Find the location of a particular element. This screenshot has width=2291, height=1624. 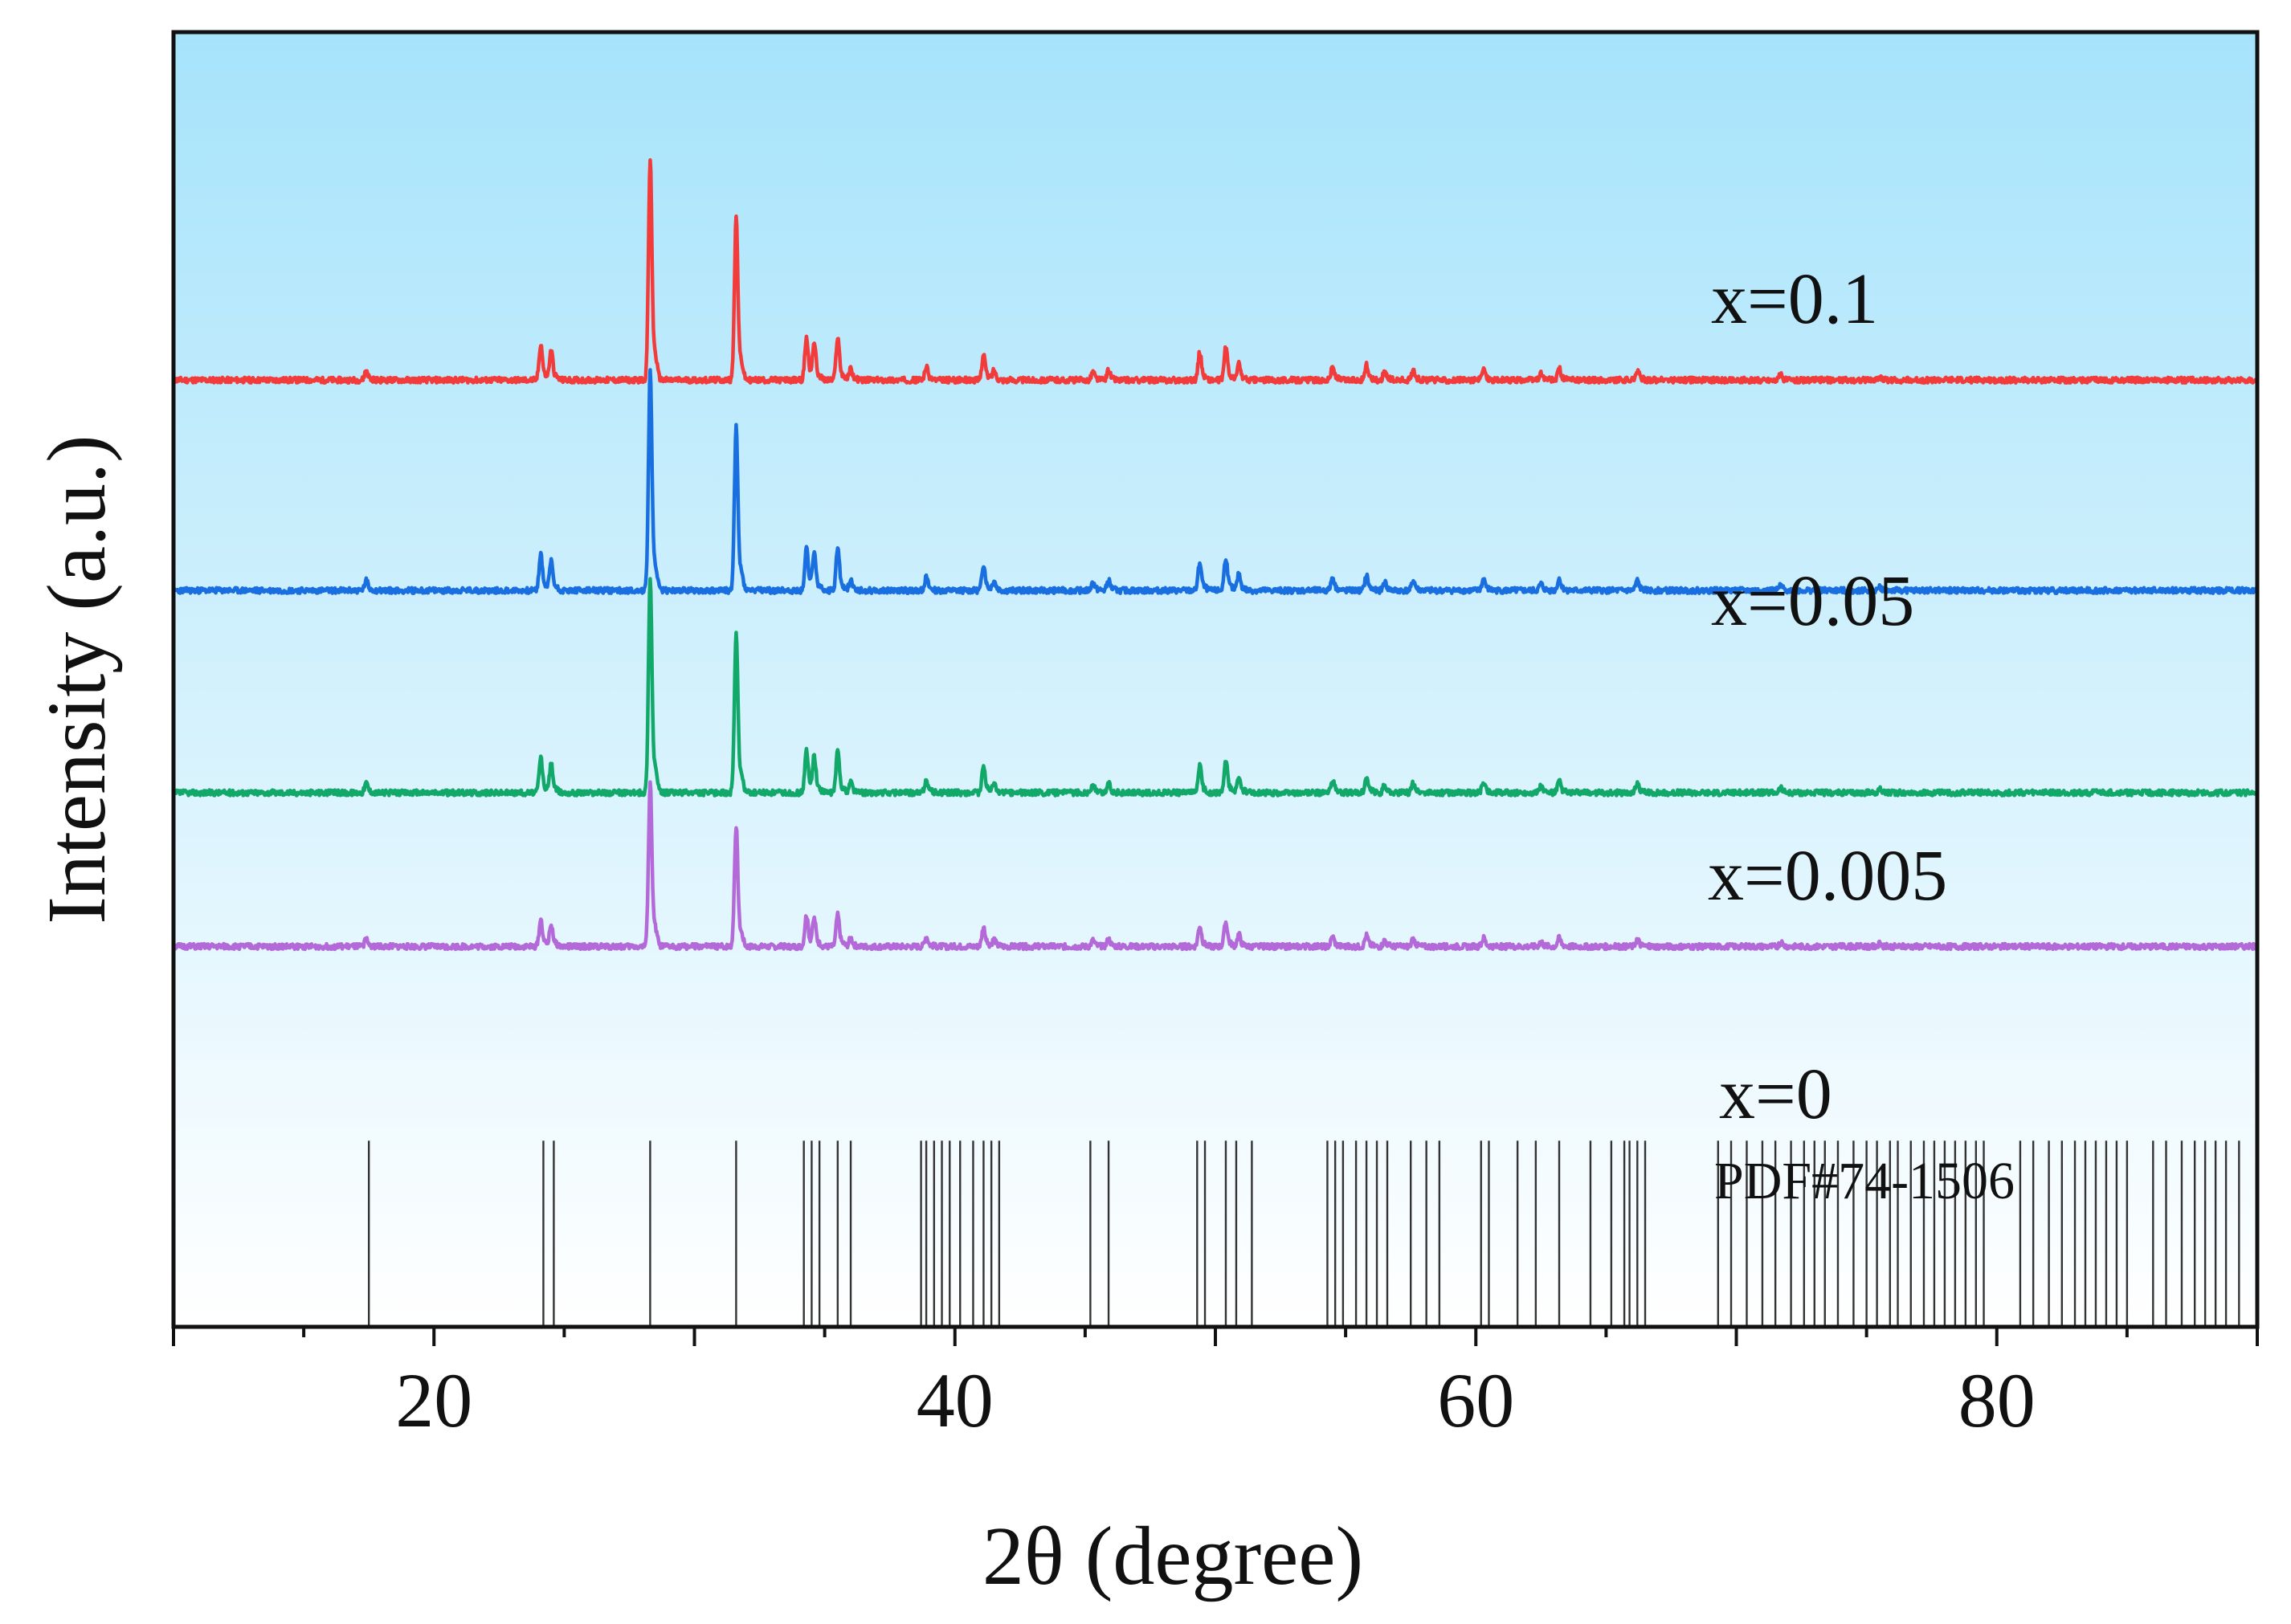

x-tick-label: 60 is located at coordinates (1475, 1400).